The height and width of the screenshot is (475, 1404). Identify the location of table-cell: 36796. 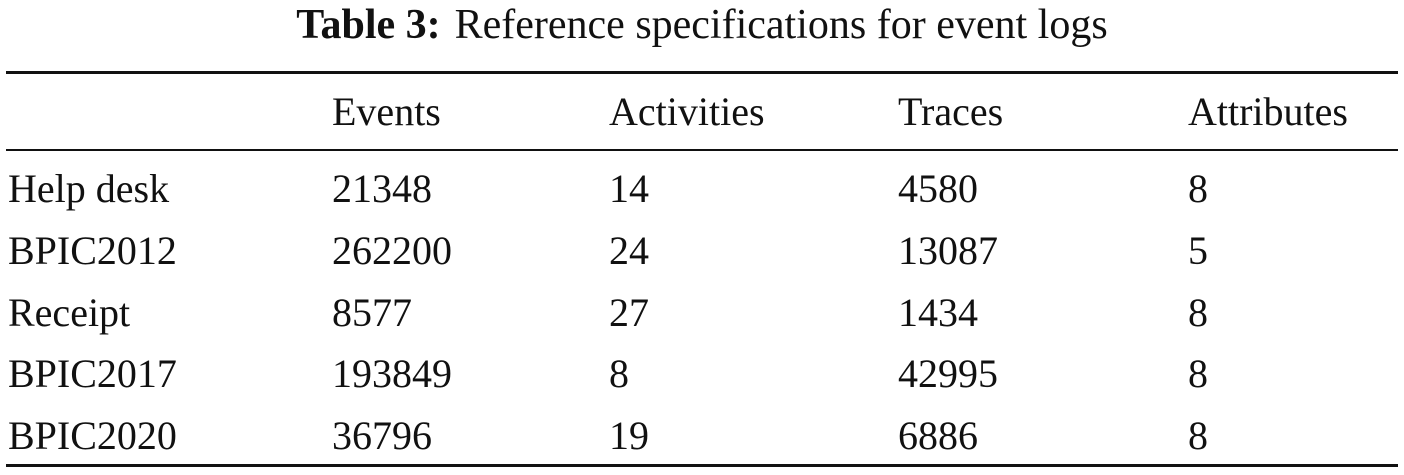
(382, 436).